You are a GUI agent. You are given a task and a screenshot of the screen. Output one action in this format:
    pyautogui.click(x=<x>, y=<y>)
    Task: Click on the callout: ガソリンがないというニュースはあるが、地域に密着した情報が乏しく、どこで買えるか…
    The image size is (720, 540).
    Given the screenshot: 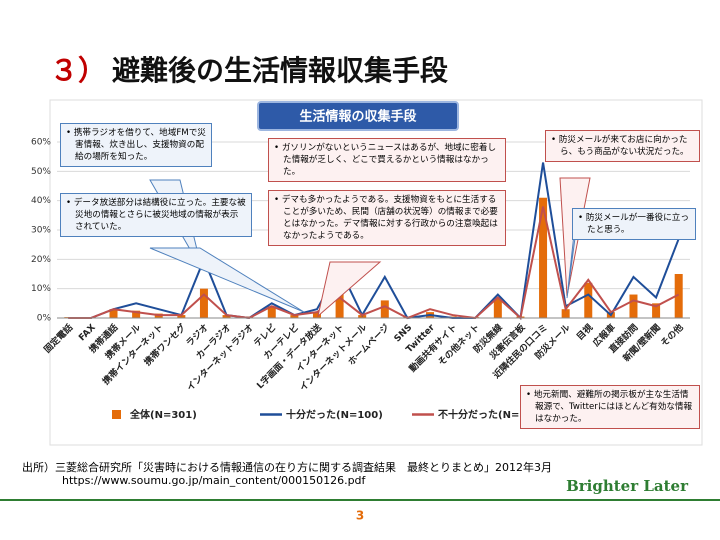 What is the action you would take?
    pyautogui.click(x=387, y=160)
    